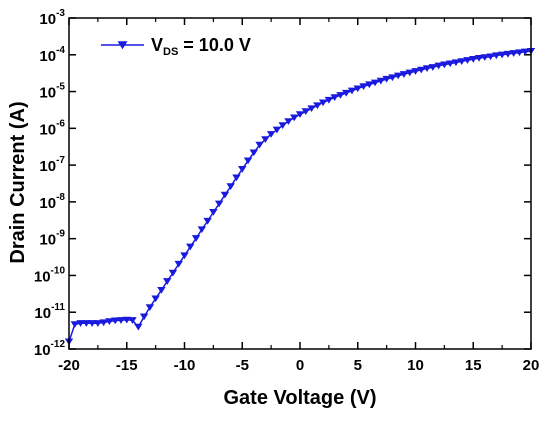  I want to click on x-tick-label: -20, so click(69, 365).